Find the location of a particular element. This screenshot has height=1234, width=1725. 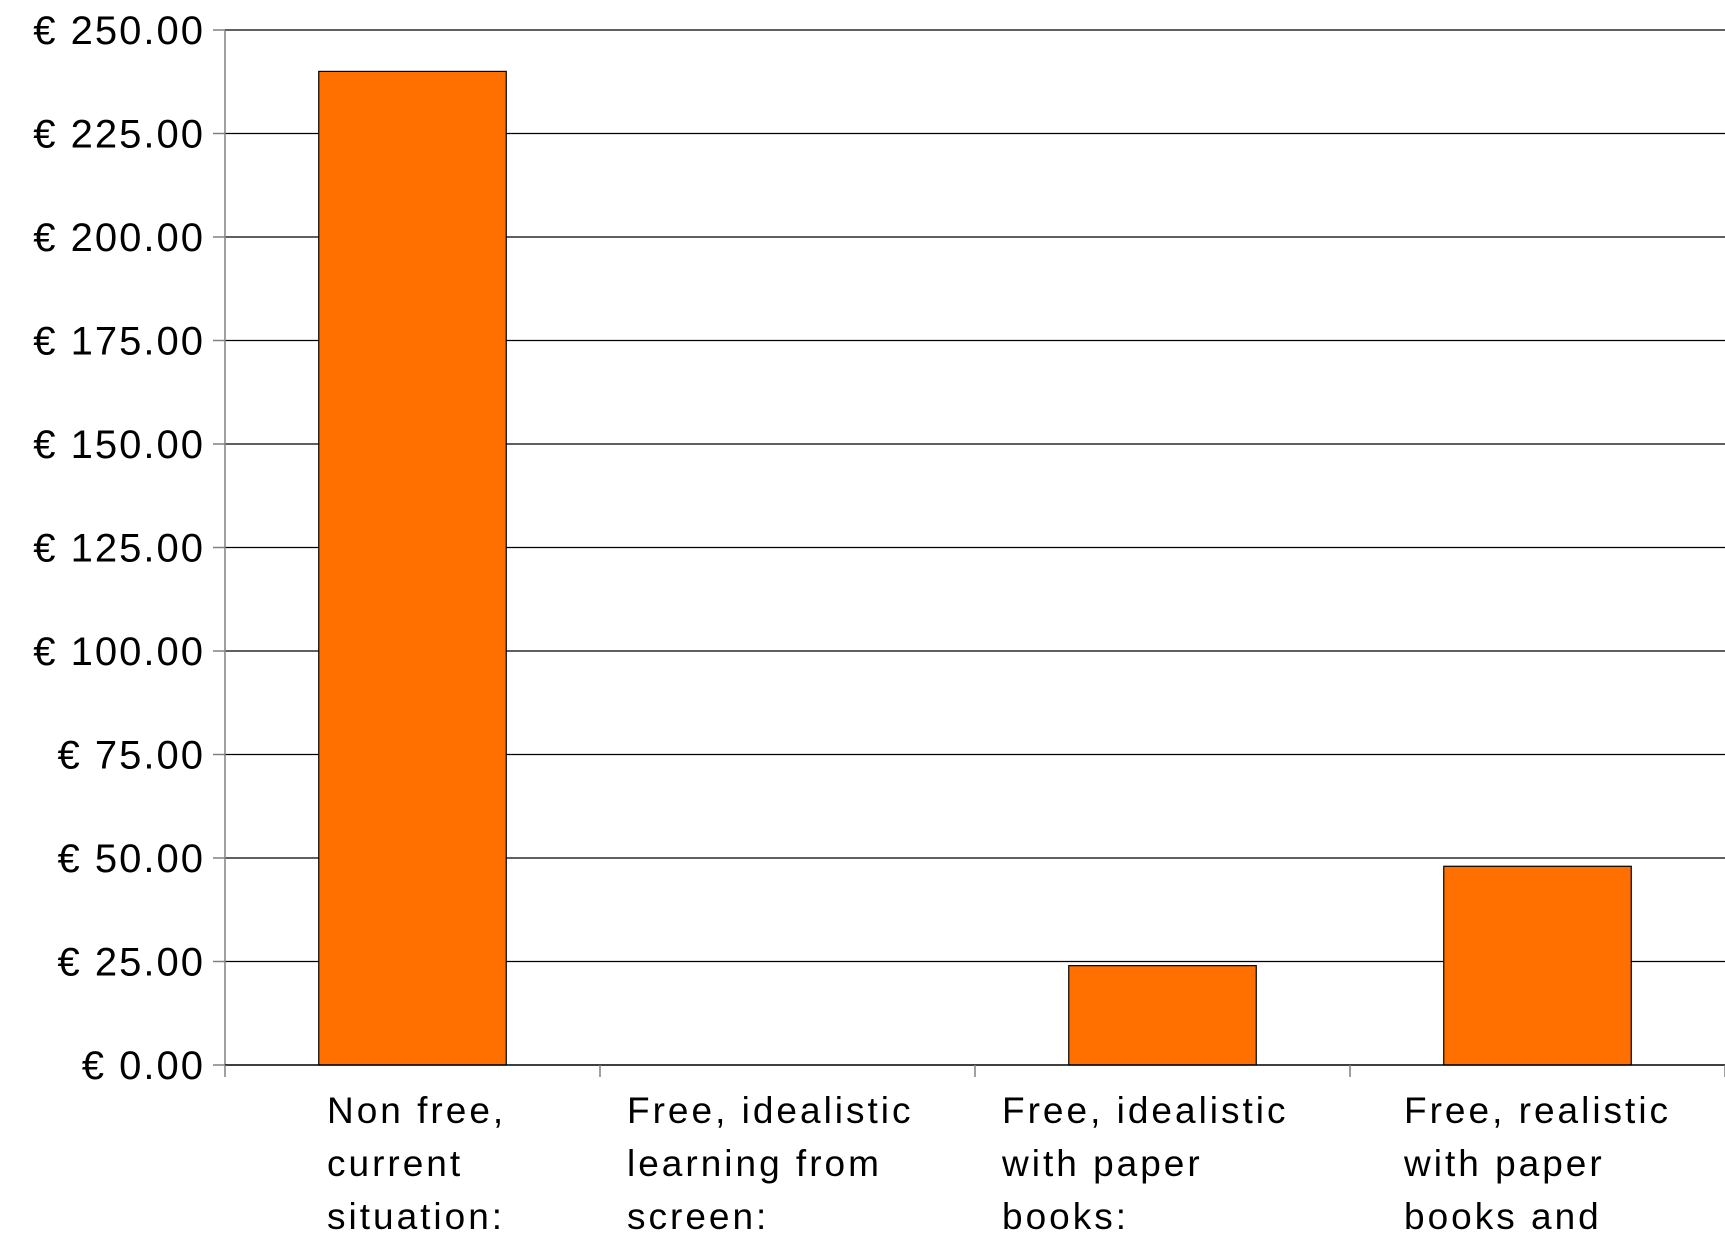

y-tick-label: € 100.00 is located at coordinates (119, 652).